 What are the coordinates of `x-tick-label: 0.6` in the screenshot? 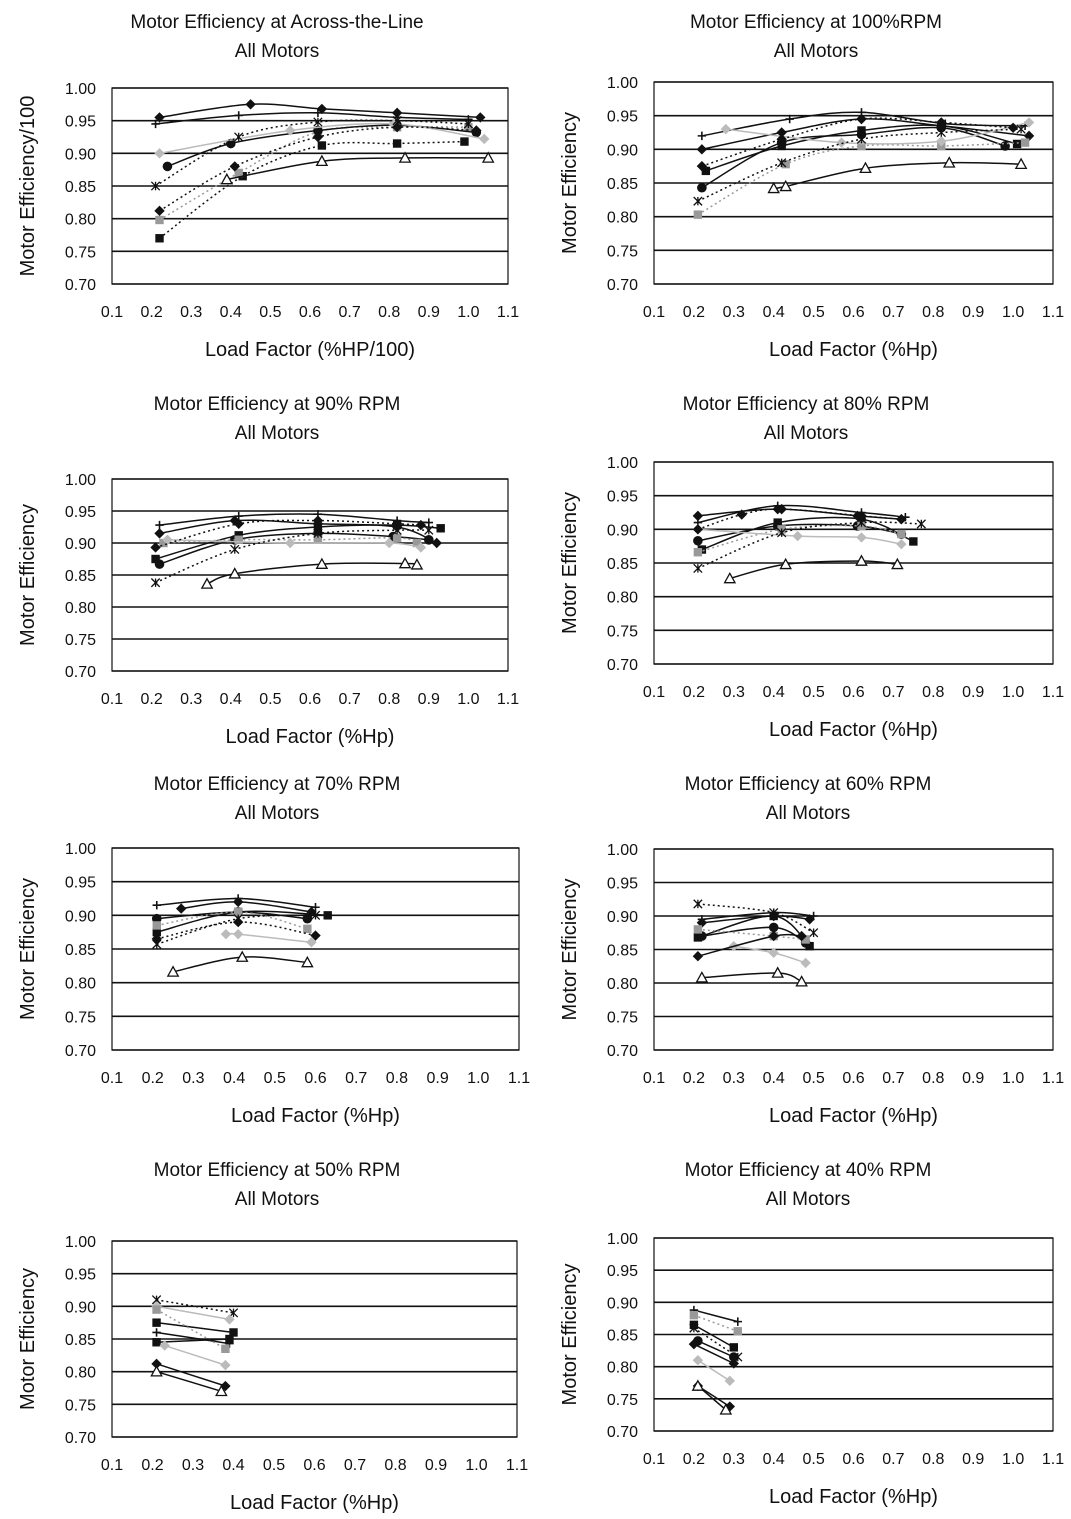 It's located at (310, 312).